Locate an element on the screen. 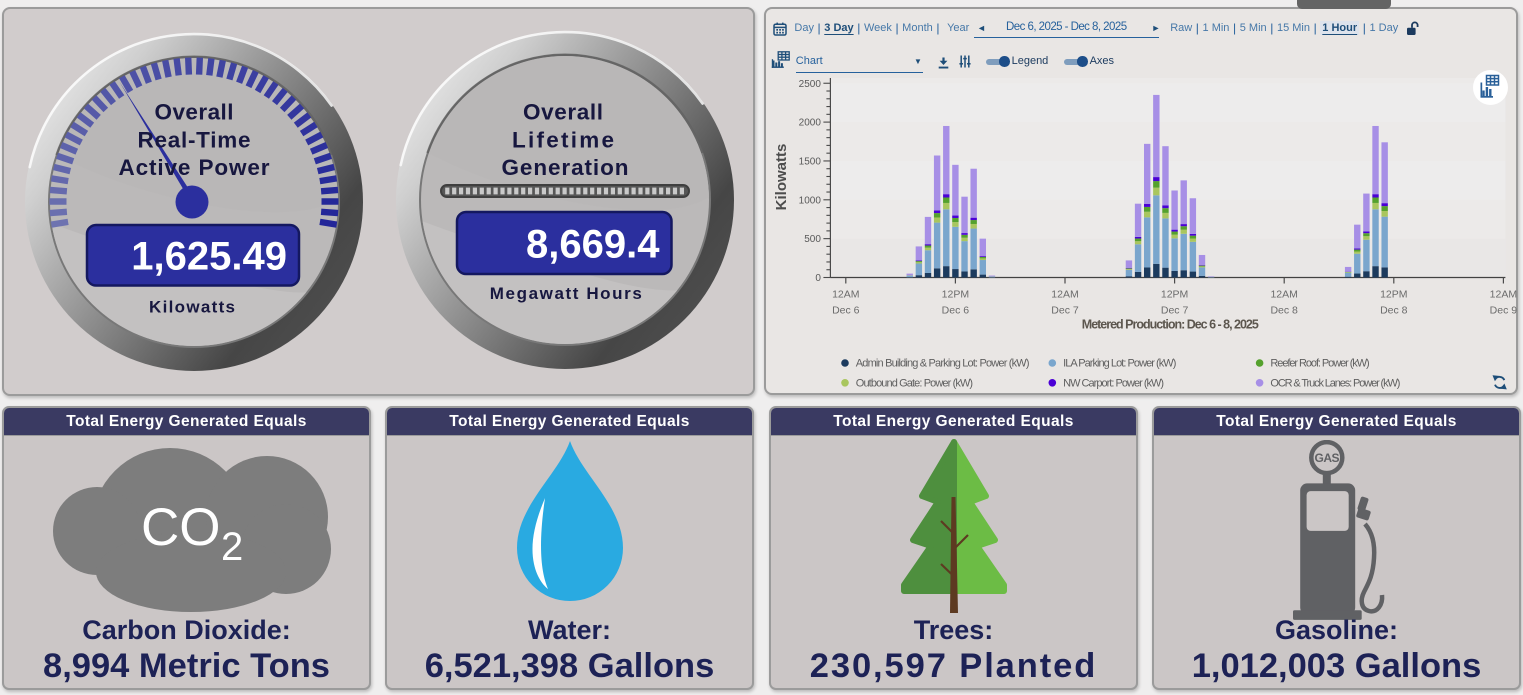  svg-text: OCR & Truck Lanes: Power (kW) is located at coordinates (1335, 383).